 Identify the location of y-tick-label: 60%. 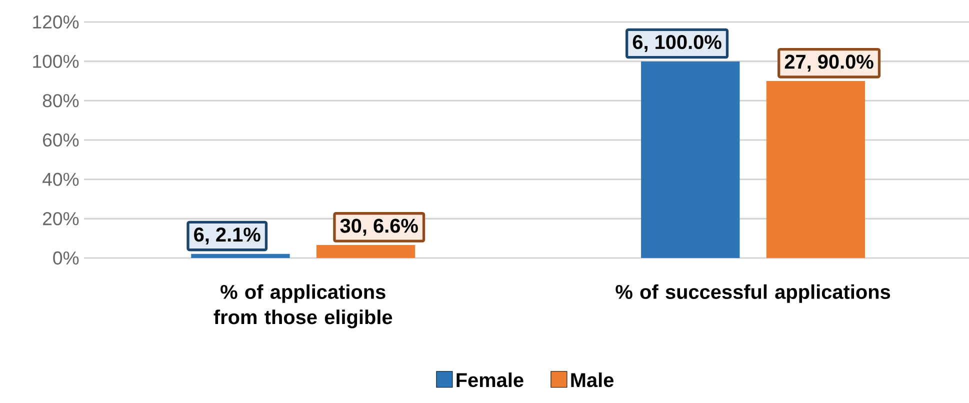
(61, 140).